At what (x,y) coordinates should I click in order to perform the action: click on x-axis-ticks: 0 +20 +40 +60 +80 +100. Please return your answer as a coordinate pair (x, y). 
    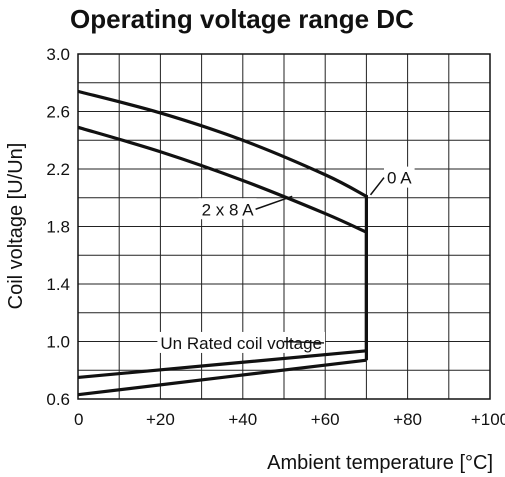
    Looking at the image, I should click on (289, 419).